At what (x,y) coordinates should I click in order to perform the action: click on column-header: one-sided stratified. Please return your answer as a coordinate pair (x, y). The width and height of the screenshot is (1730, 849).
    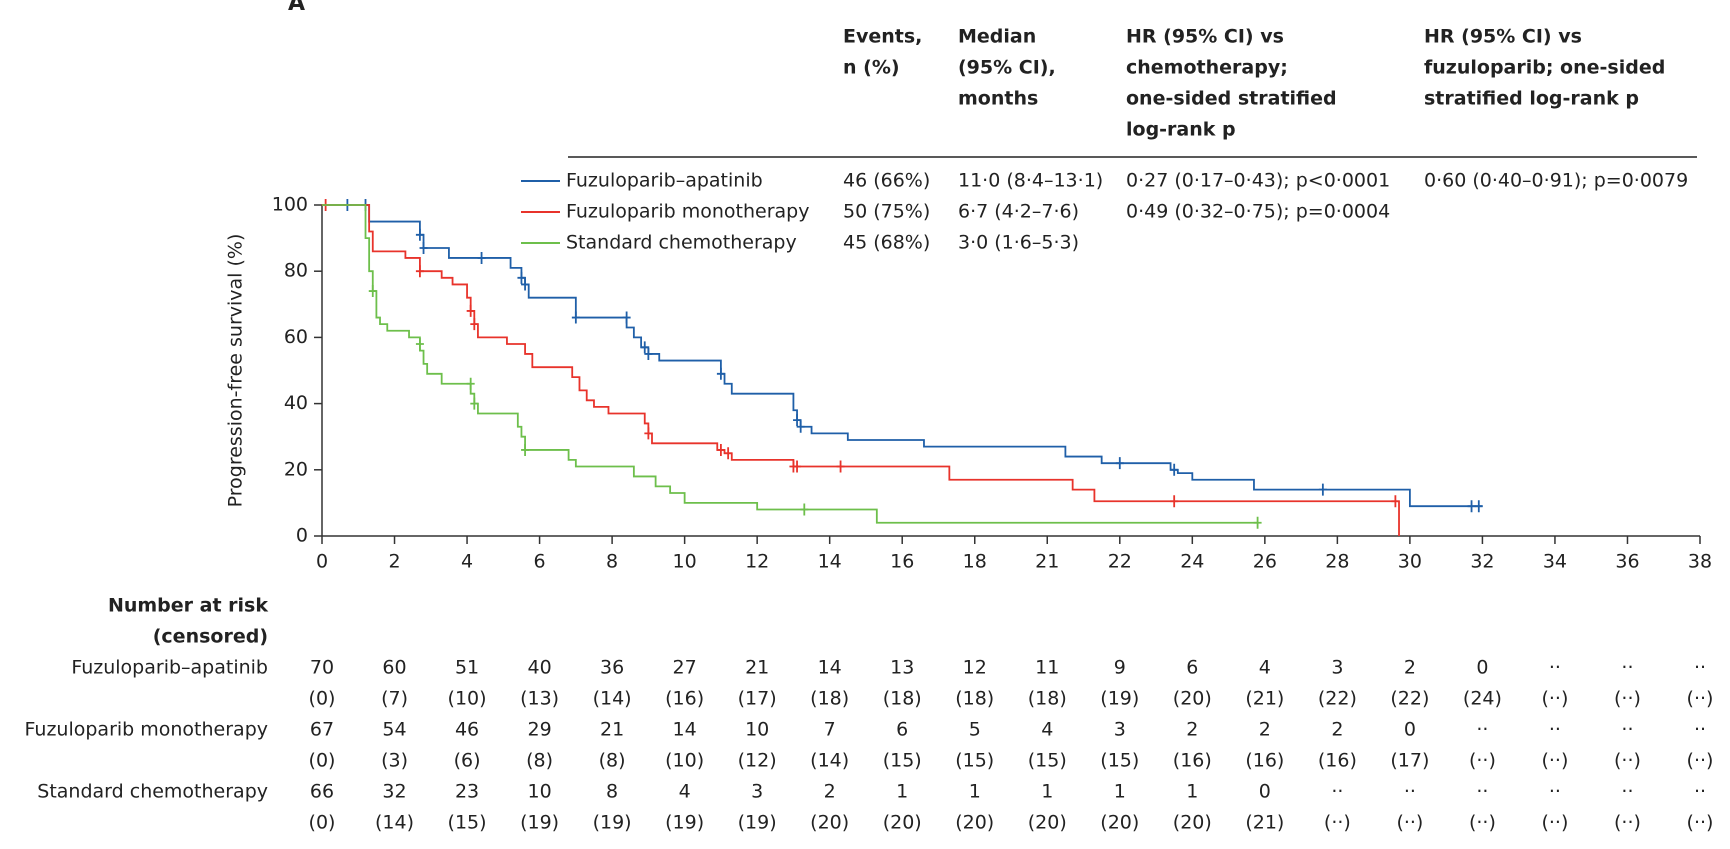
    Looking at the image, I should click on (1231, 99).